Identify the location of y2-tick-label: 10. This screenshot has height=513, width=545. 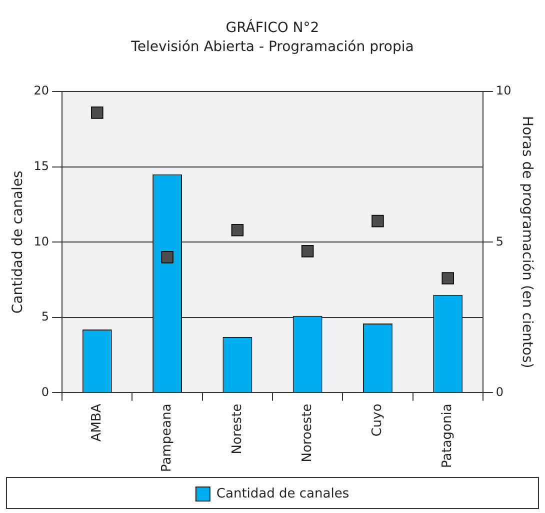
(504, 91).